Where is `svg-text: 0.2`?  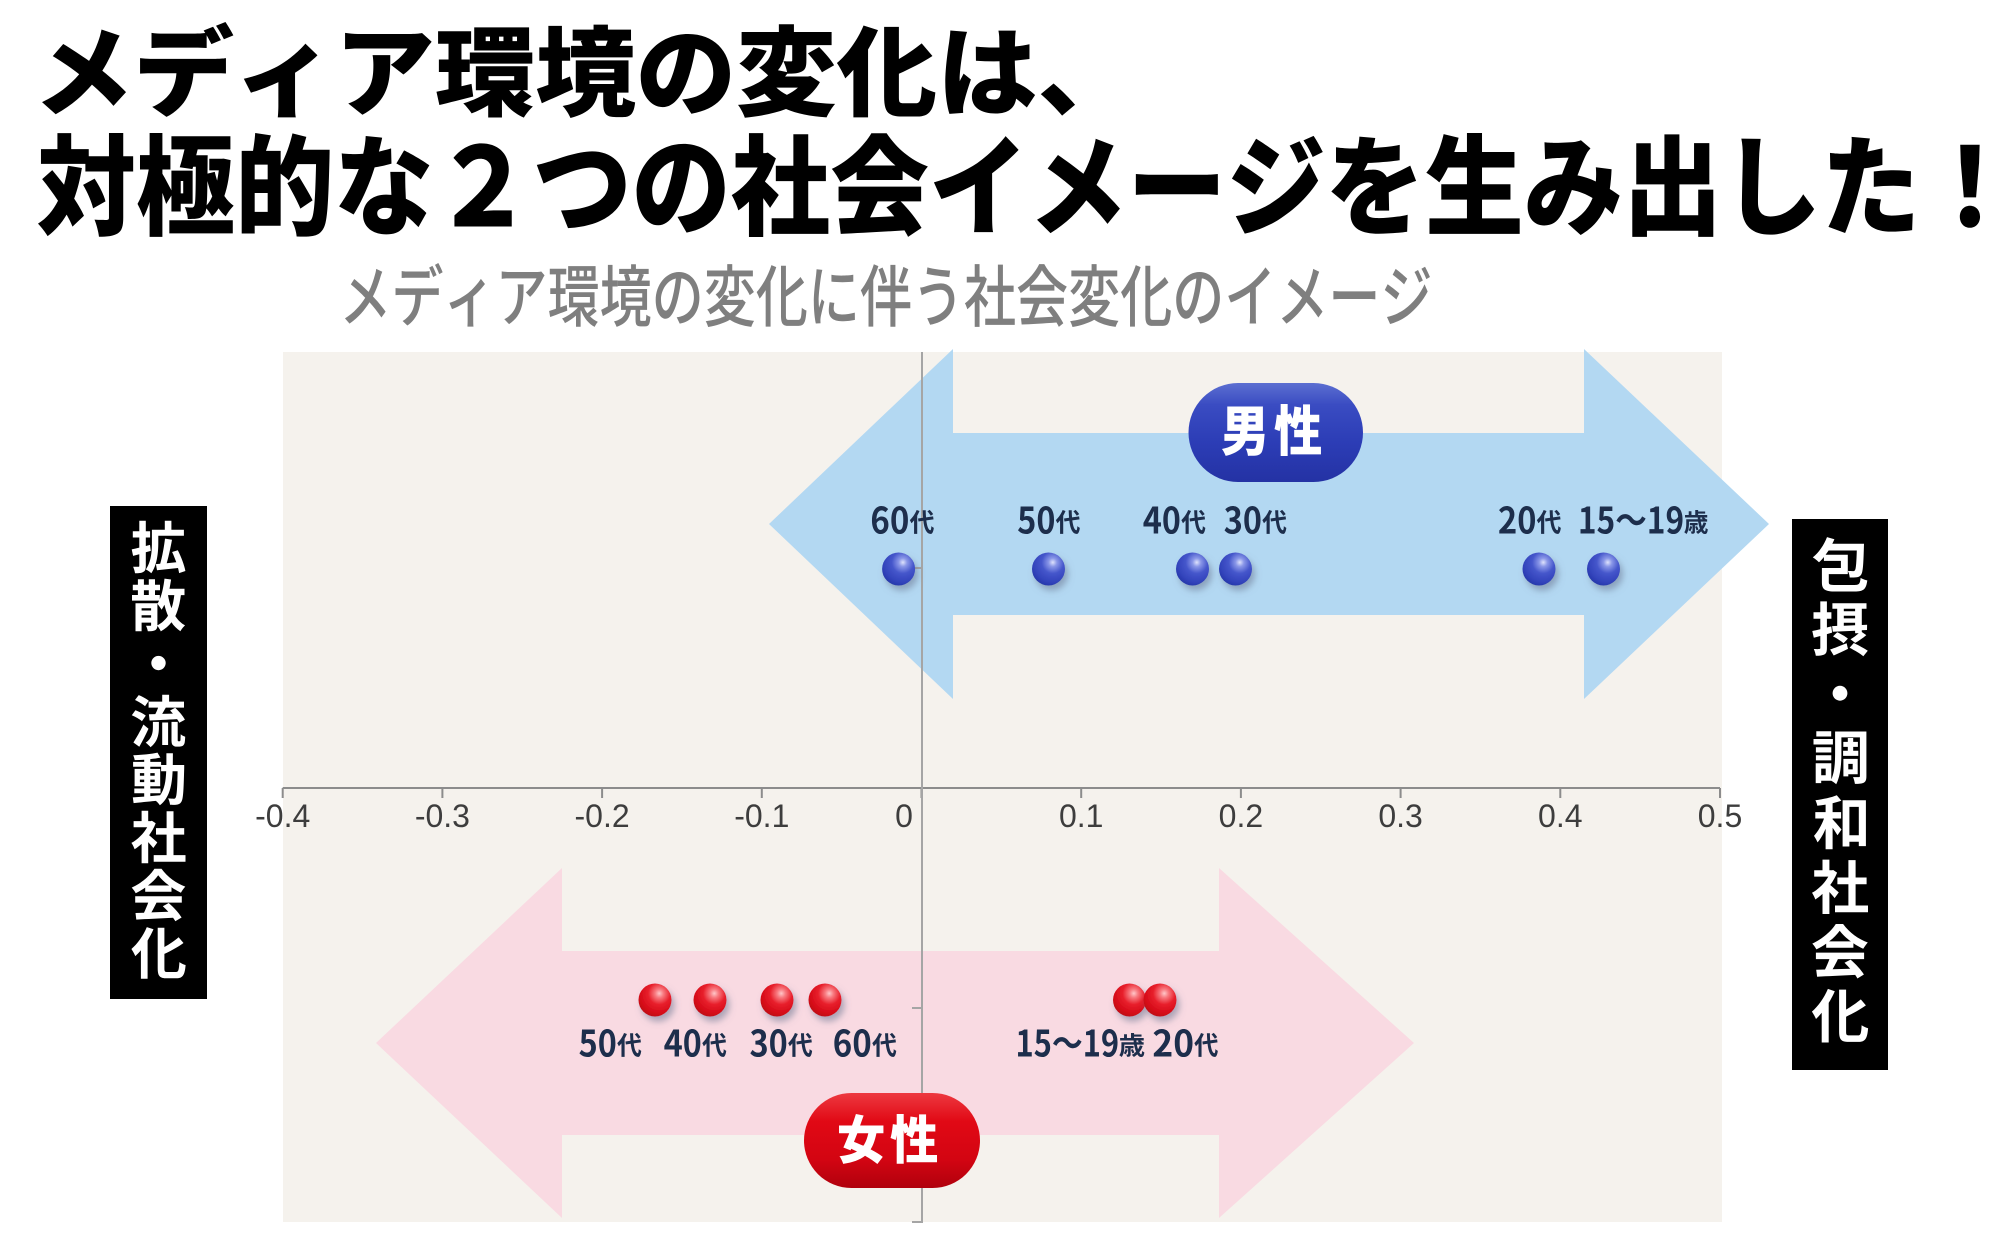 svg-text: 0.2 is located at coordinates (1241, 816).